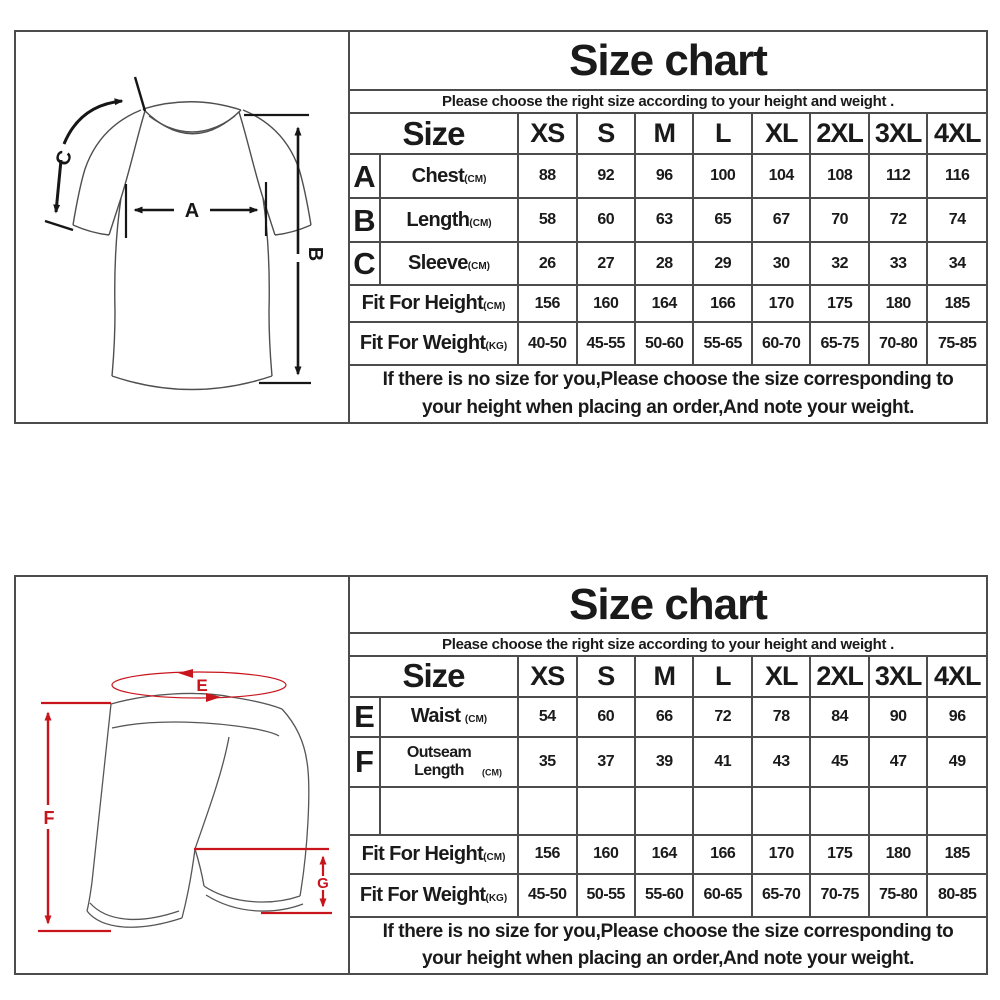 Image resolution: width=1000 pixels, height=1000 pixels. Describe the element at coordinates (365, 220) in the screenshot. I see `measure-letter-b: B` at that location.